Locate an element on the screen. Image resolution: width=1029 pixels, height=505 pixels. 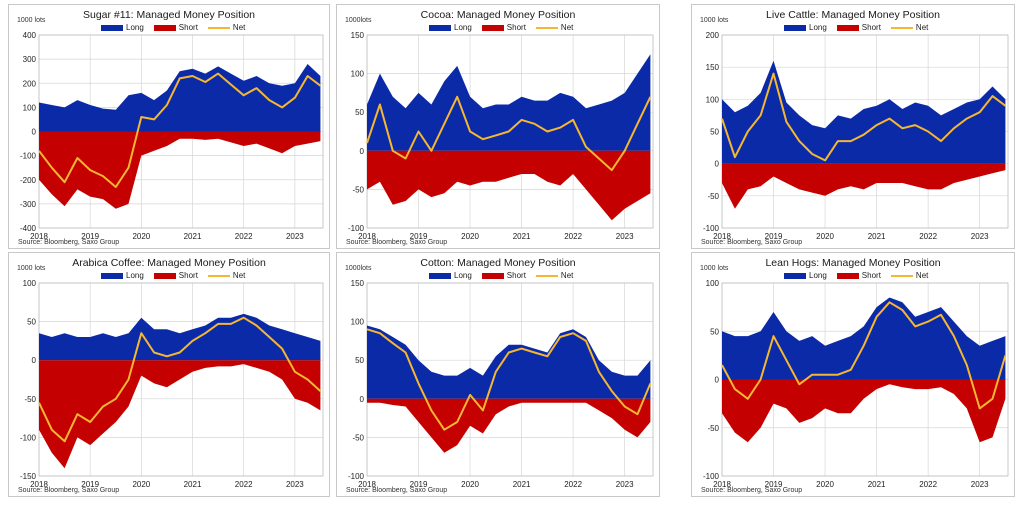
y-tick-label: -300 is located at coordinates (28, 204).